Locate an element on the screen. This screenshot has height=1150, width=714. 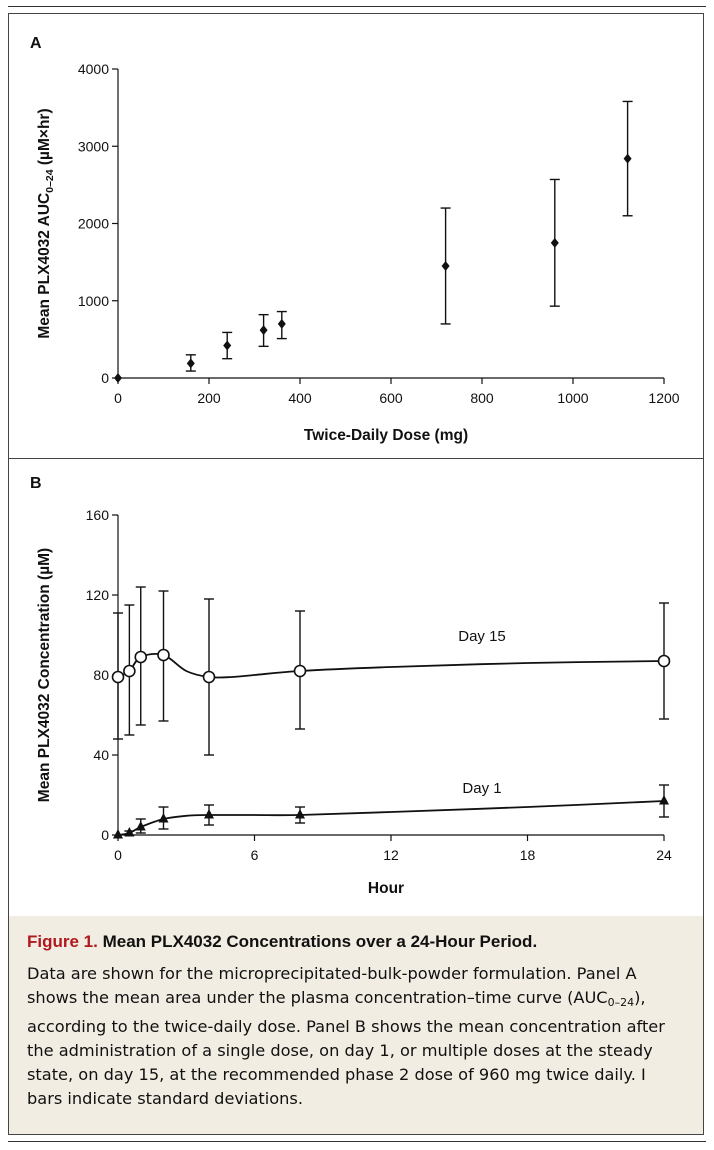
y-tick-label: 1000 is located at coordinates (93, 301).